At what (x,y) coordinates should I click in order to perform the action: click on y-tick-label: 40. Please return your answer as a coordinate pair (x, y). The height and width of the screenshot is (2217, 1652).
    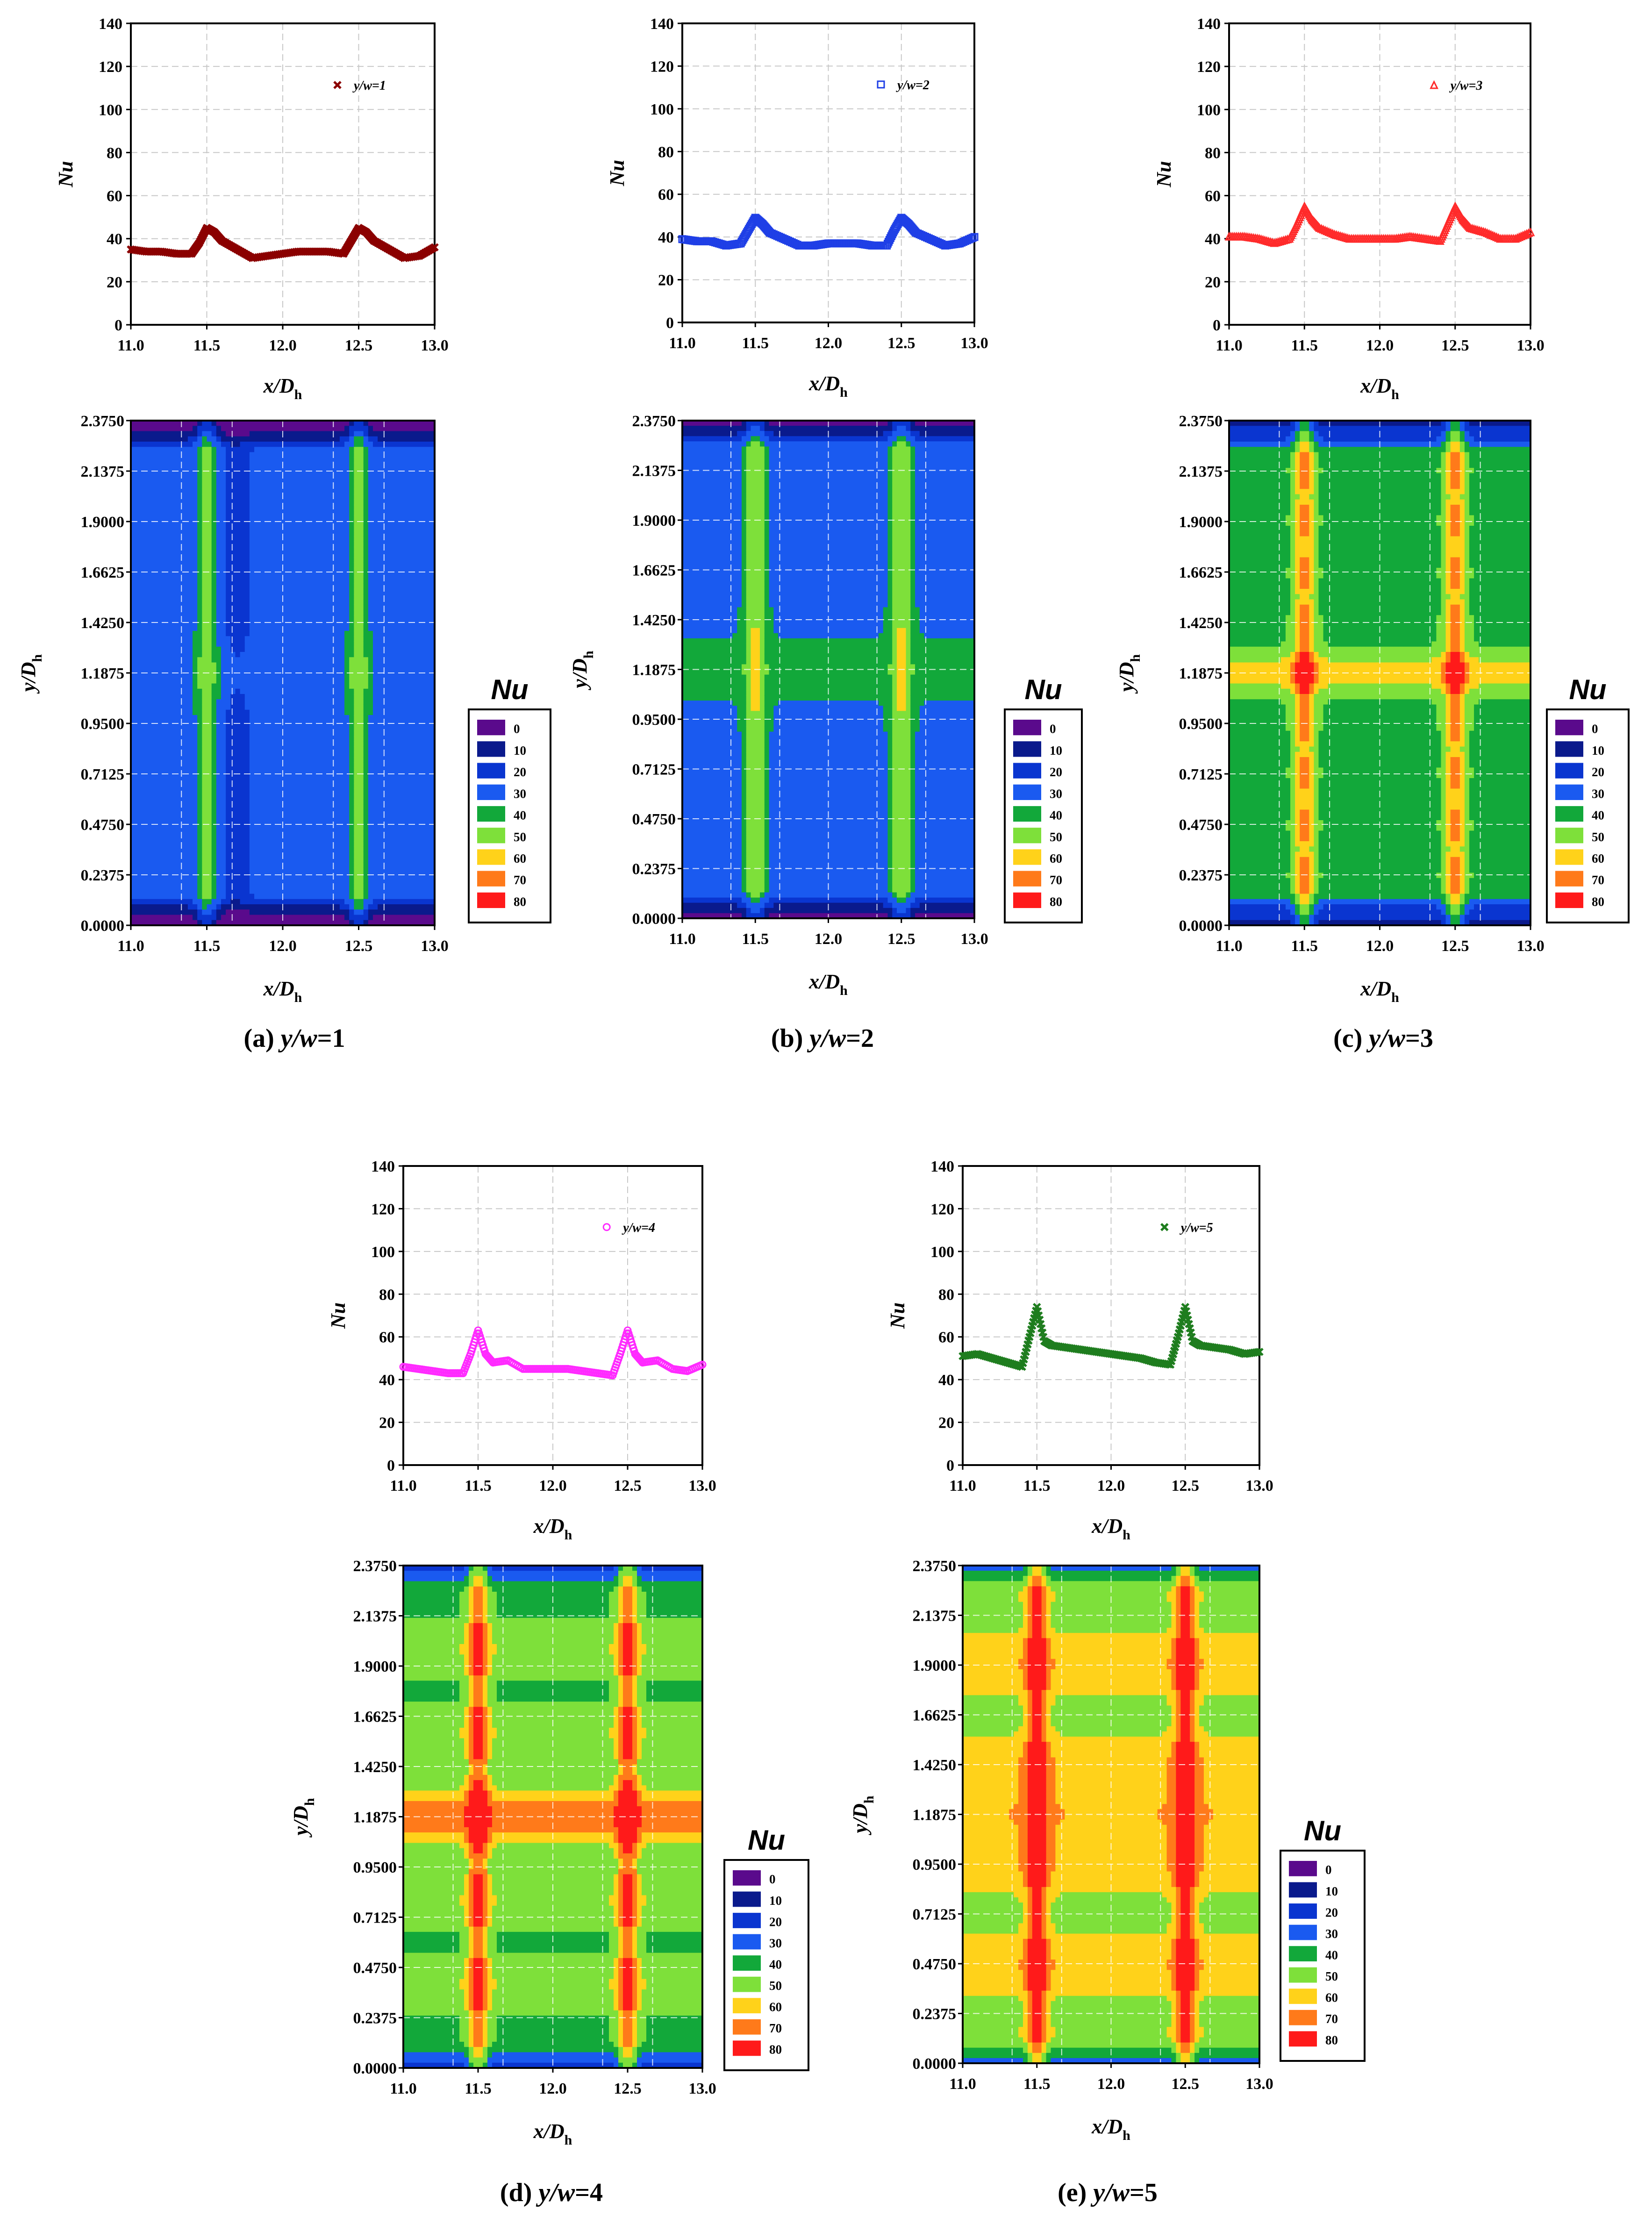
    Looking at the image, I should click on (114, 240).